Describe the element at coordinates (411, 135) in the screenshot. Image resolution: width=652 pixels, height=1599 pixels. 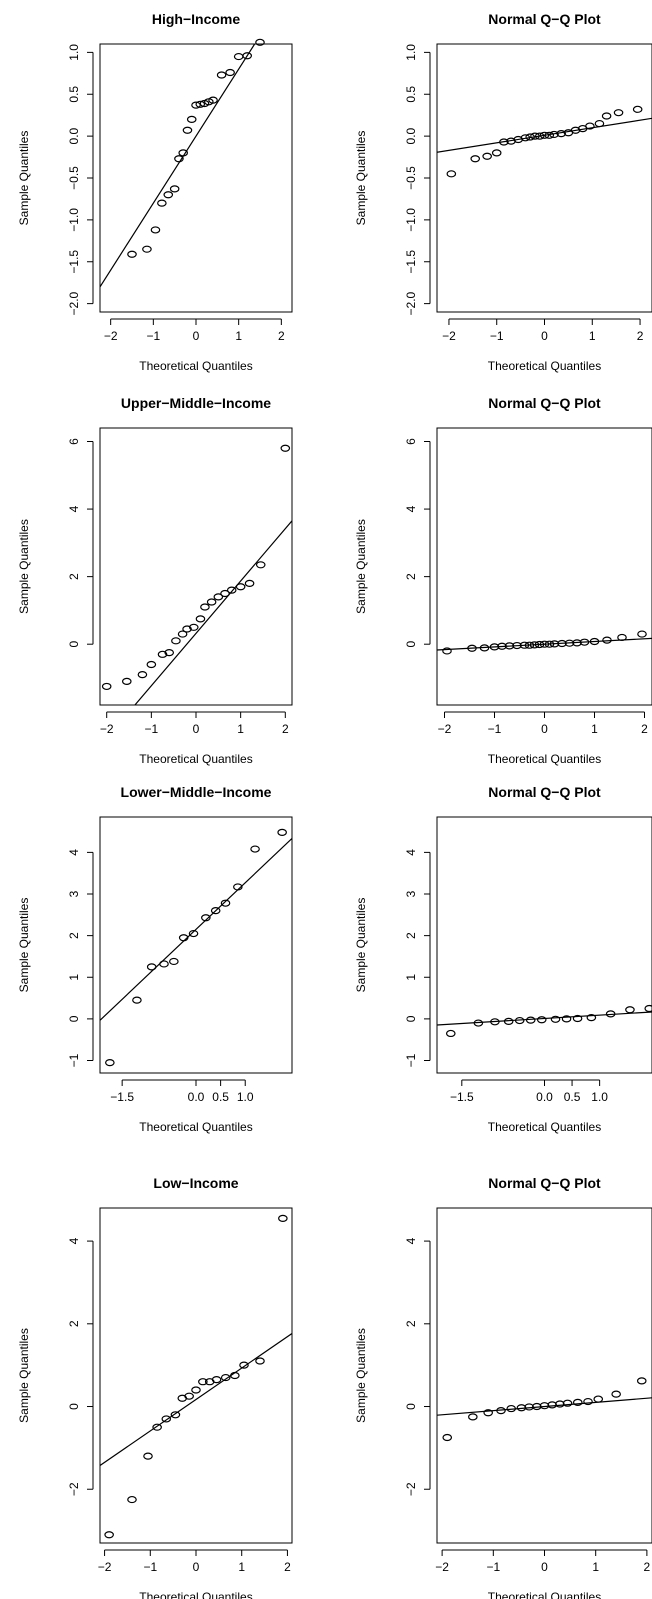
I see `y-tick-label: 0.0` at that location.